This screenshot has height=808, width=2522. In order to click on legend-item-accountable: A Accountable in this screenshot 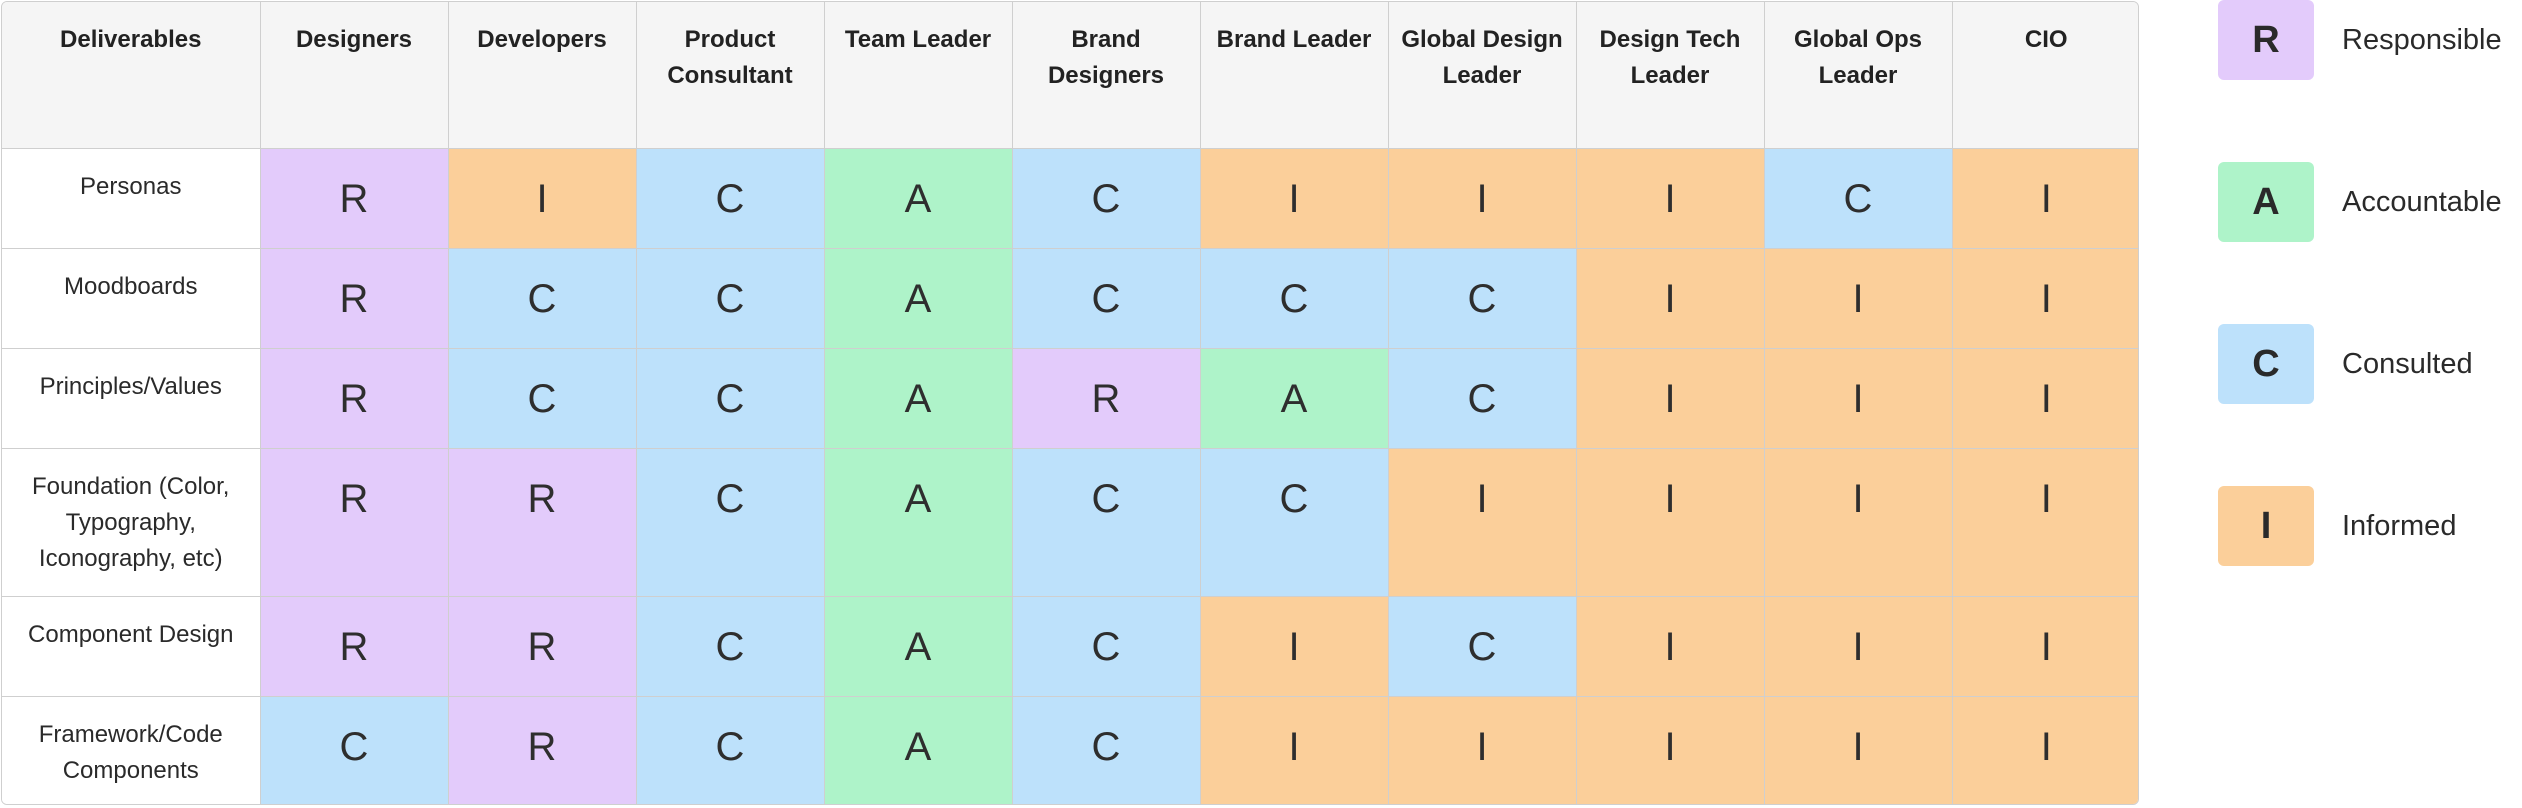, I will do `click(2368, 202)`.